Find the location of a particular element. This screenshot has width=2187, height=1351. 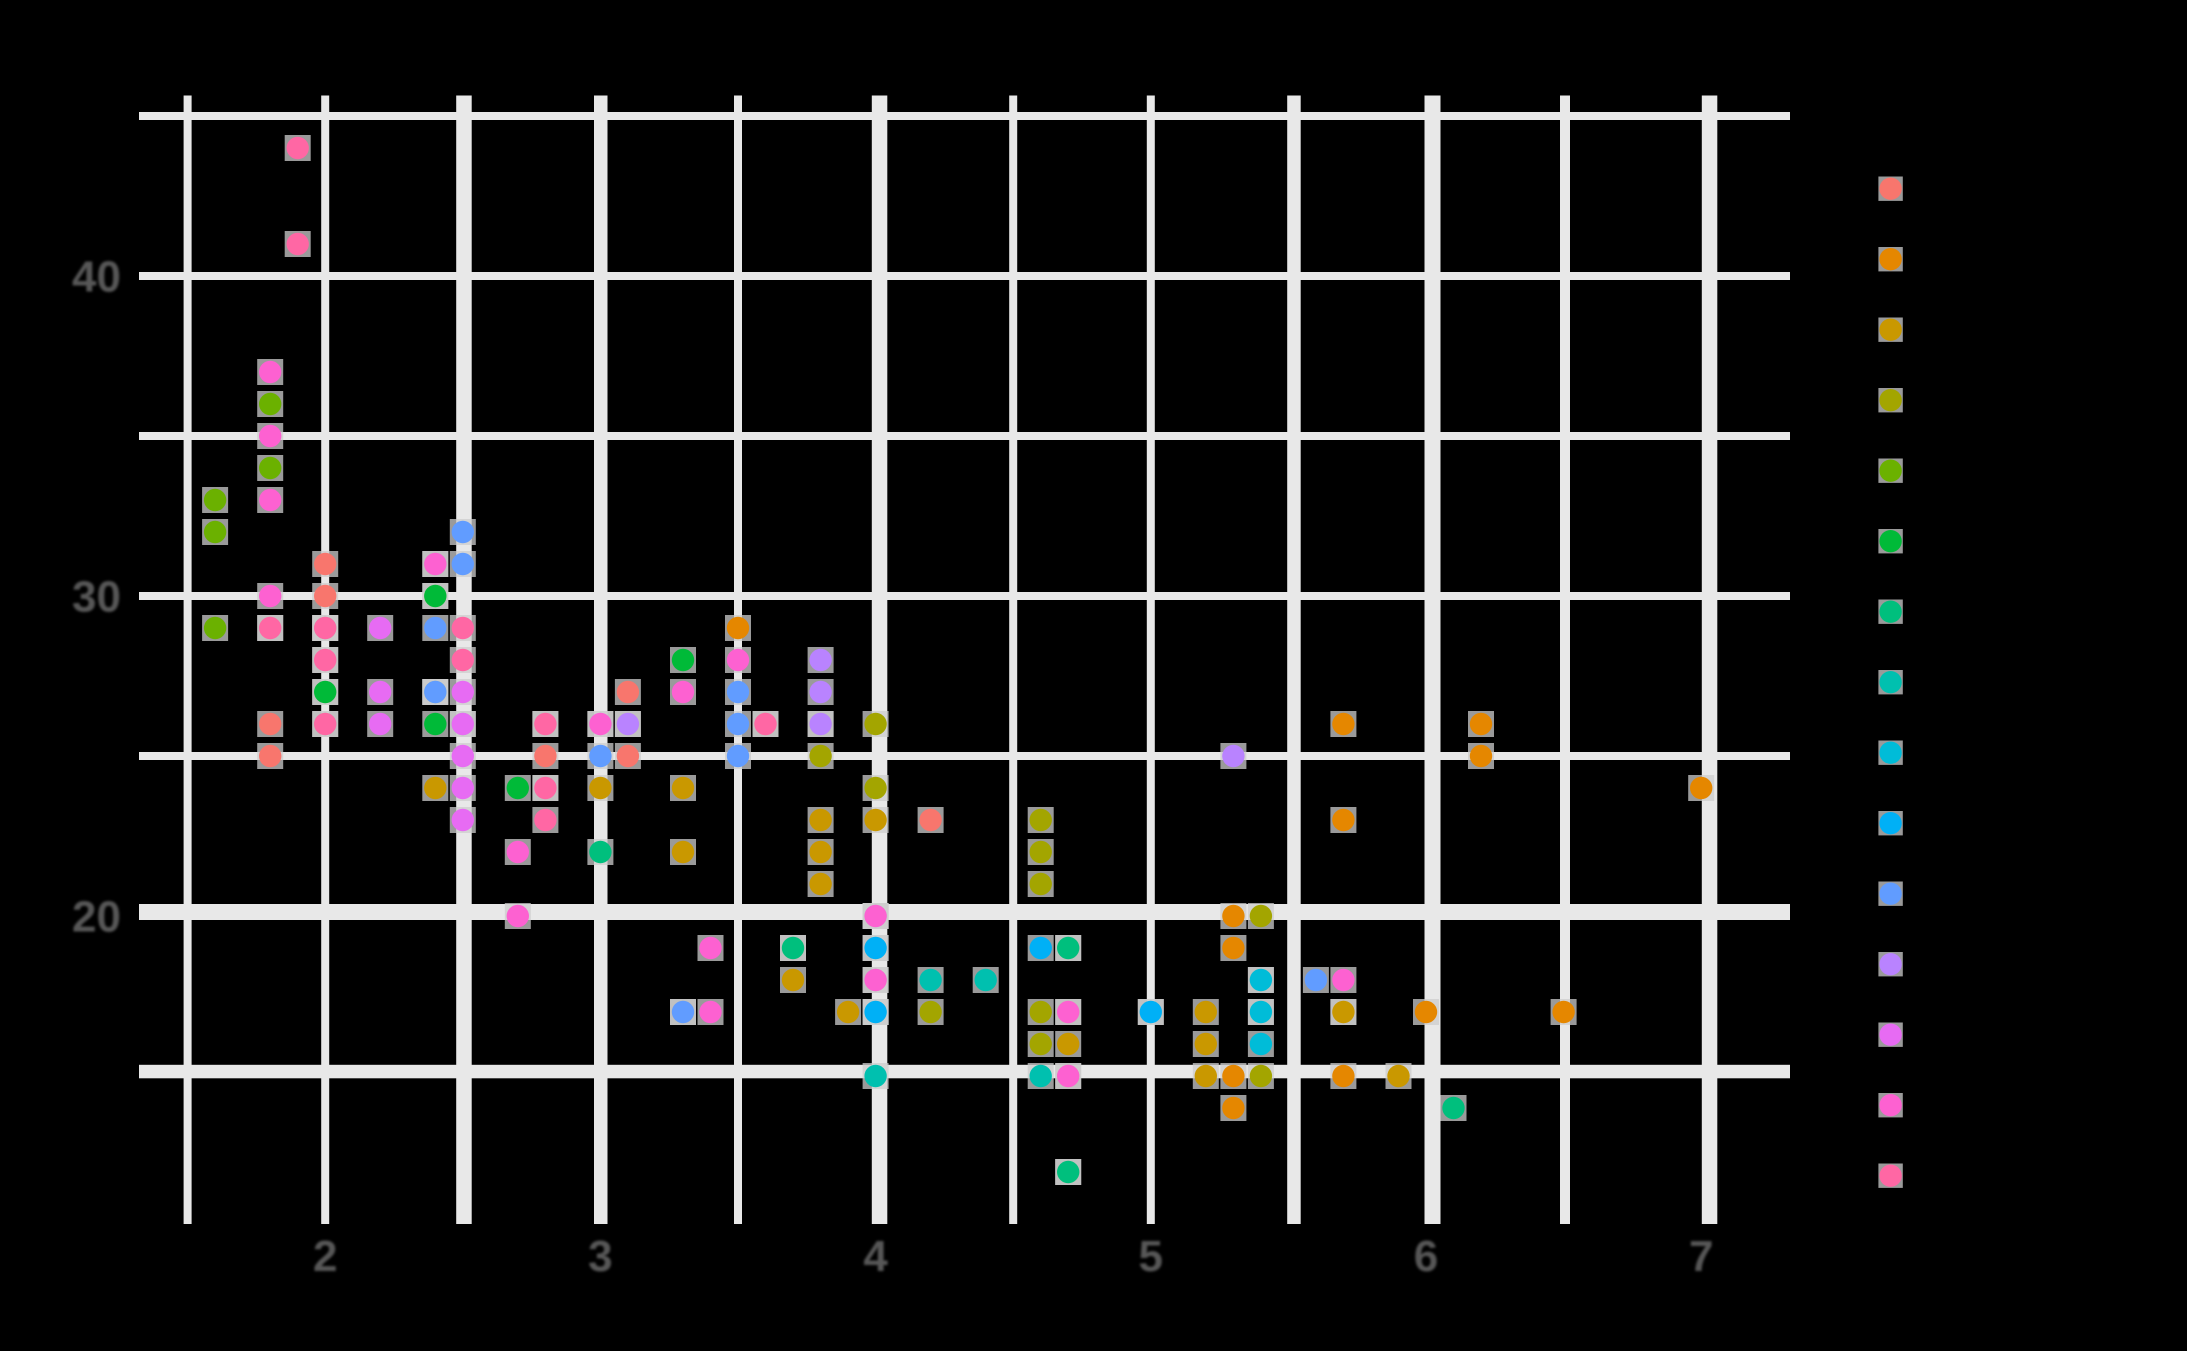

svg-text: 6 is located at coordinates (1426, 1256).